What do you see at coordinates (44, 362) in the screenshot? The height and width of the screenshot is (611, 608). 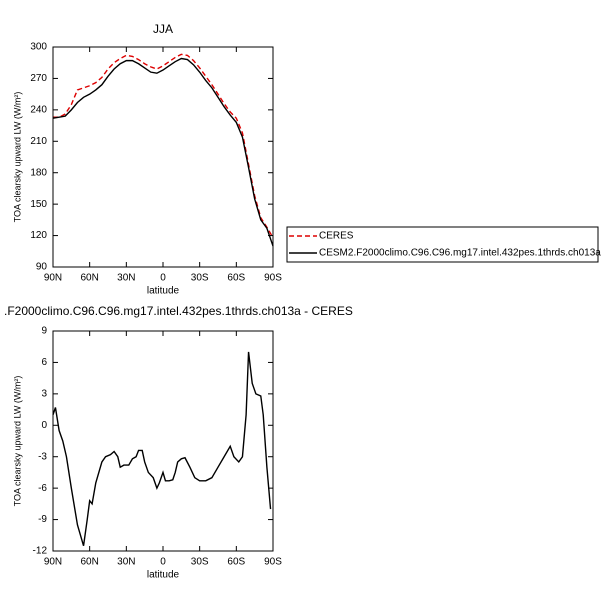 I see `y-tick-label: 6` at bounding box center [44, 362].